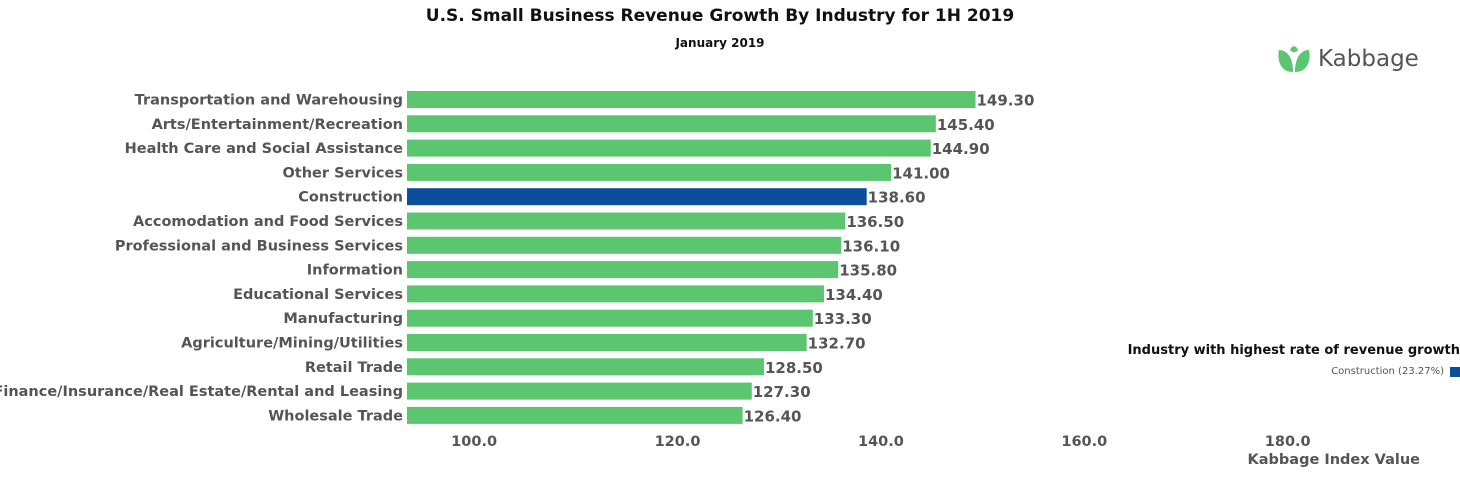 This screenshot has width=1460, height=478. Describe the element at coordinates (269, 101) in the screenshot. I see `category-label: Transportation and Warehousing` at that location.